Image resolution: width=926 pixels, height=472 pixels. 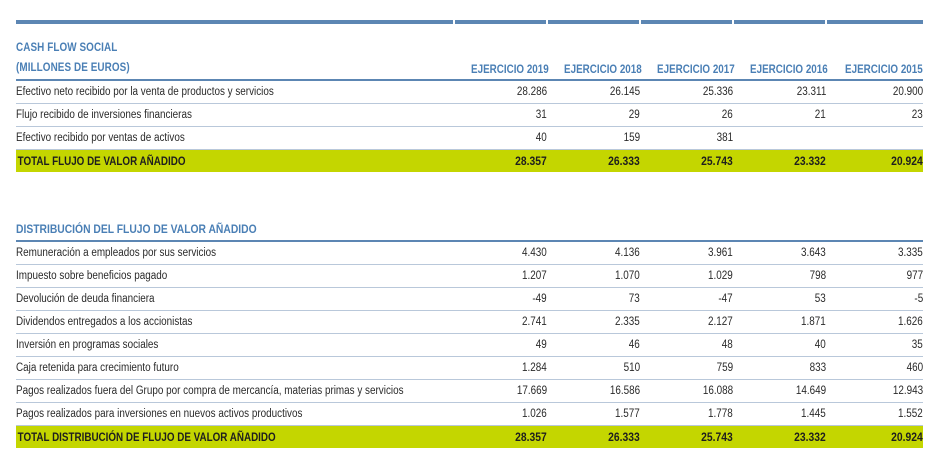 What do you see at coordinates (235, 368) in the screenshot?
I see `row-label: Caja retenida para crecimiento futuro` at bounding box center [235, 368].